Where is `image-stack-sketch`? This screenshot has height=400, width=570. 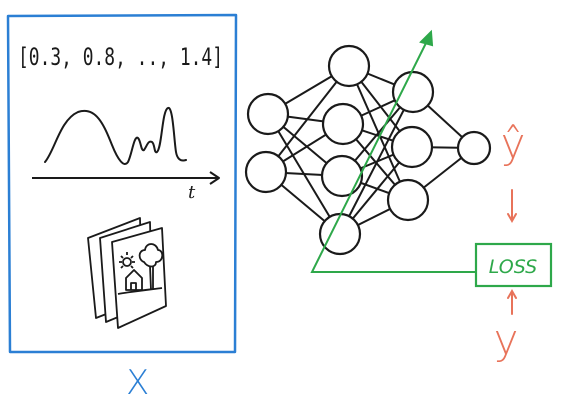 image-stack-sketch is located at coordinates (127, 273).